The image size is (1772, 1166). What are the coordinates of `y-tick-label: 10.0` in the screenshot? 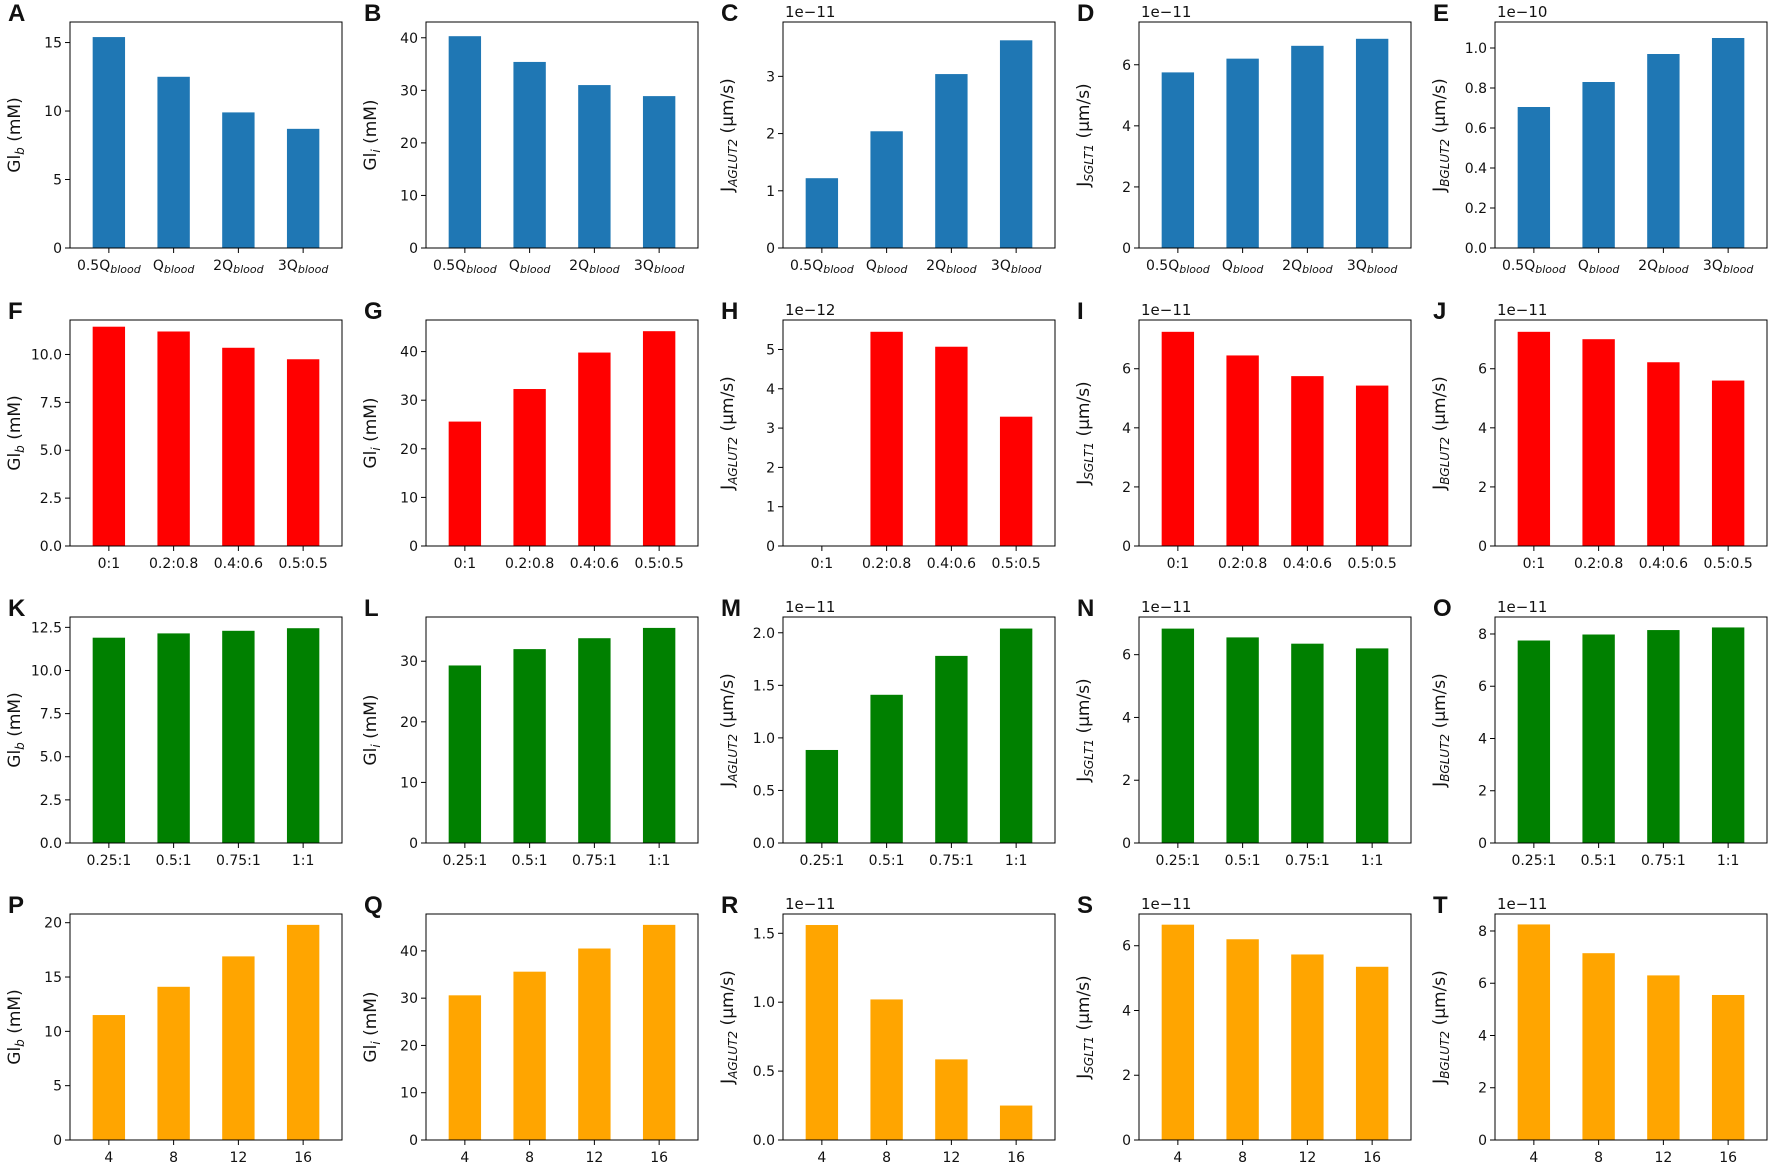 It's located at (46, 671).